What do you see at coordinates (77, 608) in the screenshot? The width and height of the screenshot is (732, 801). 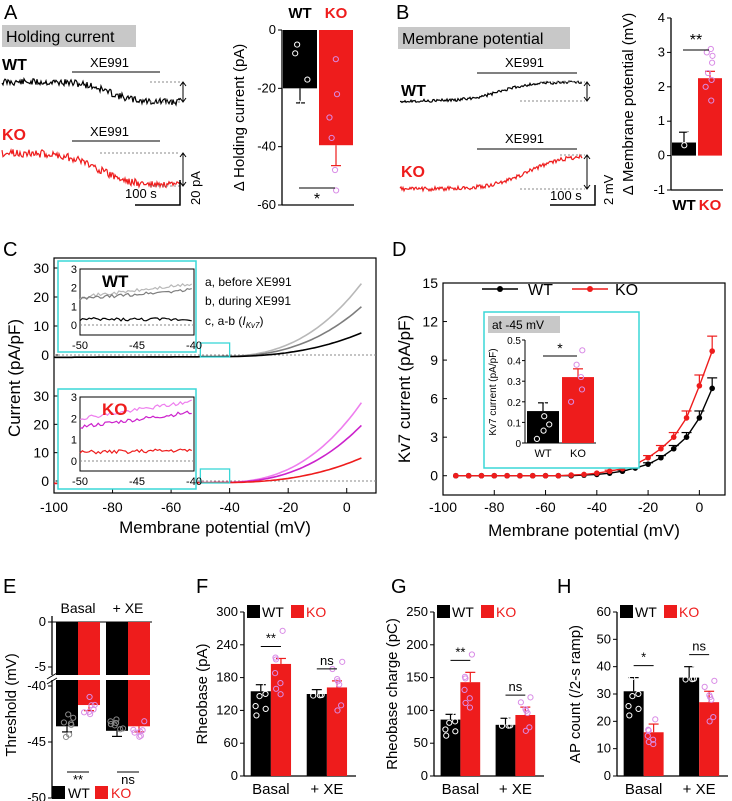 I see `group-label: Basal` at bounding box center [77, 608].